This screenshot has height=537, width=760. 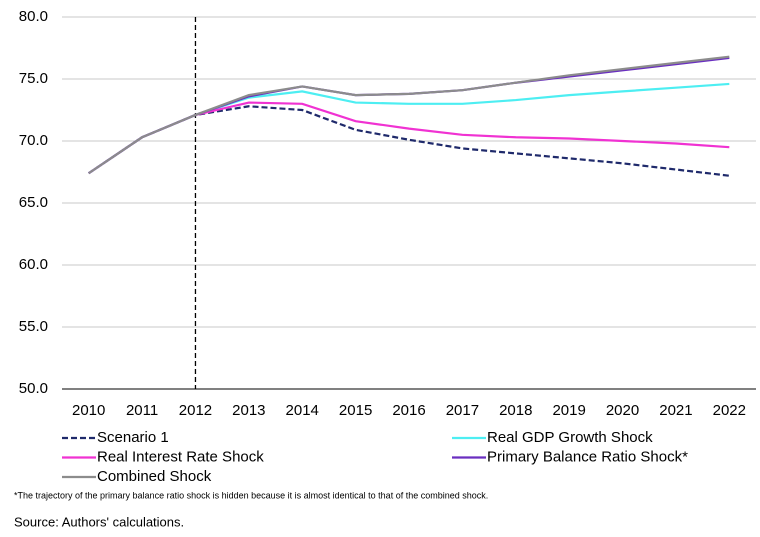 What do you see at coordinates (33, 264) in the screenshot?
I see `y-tick-label: 60.0` at bounding box center [33, 264].